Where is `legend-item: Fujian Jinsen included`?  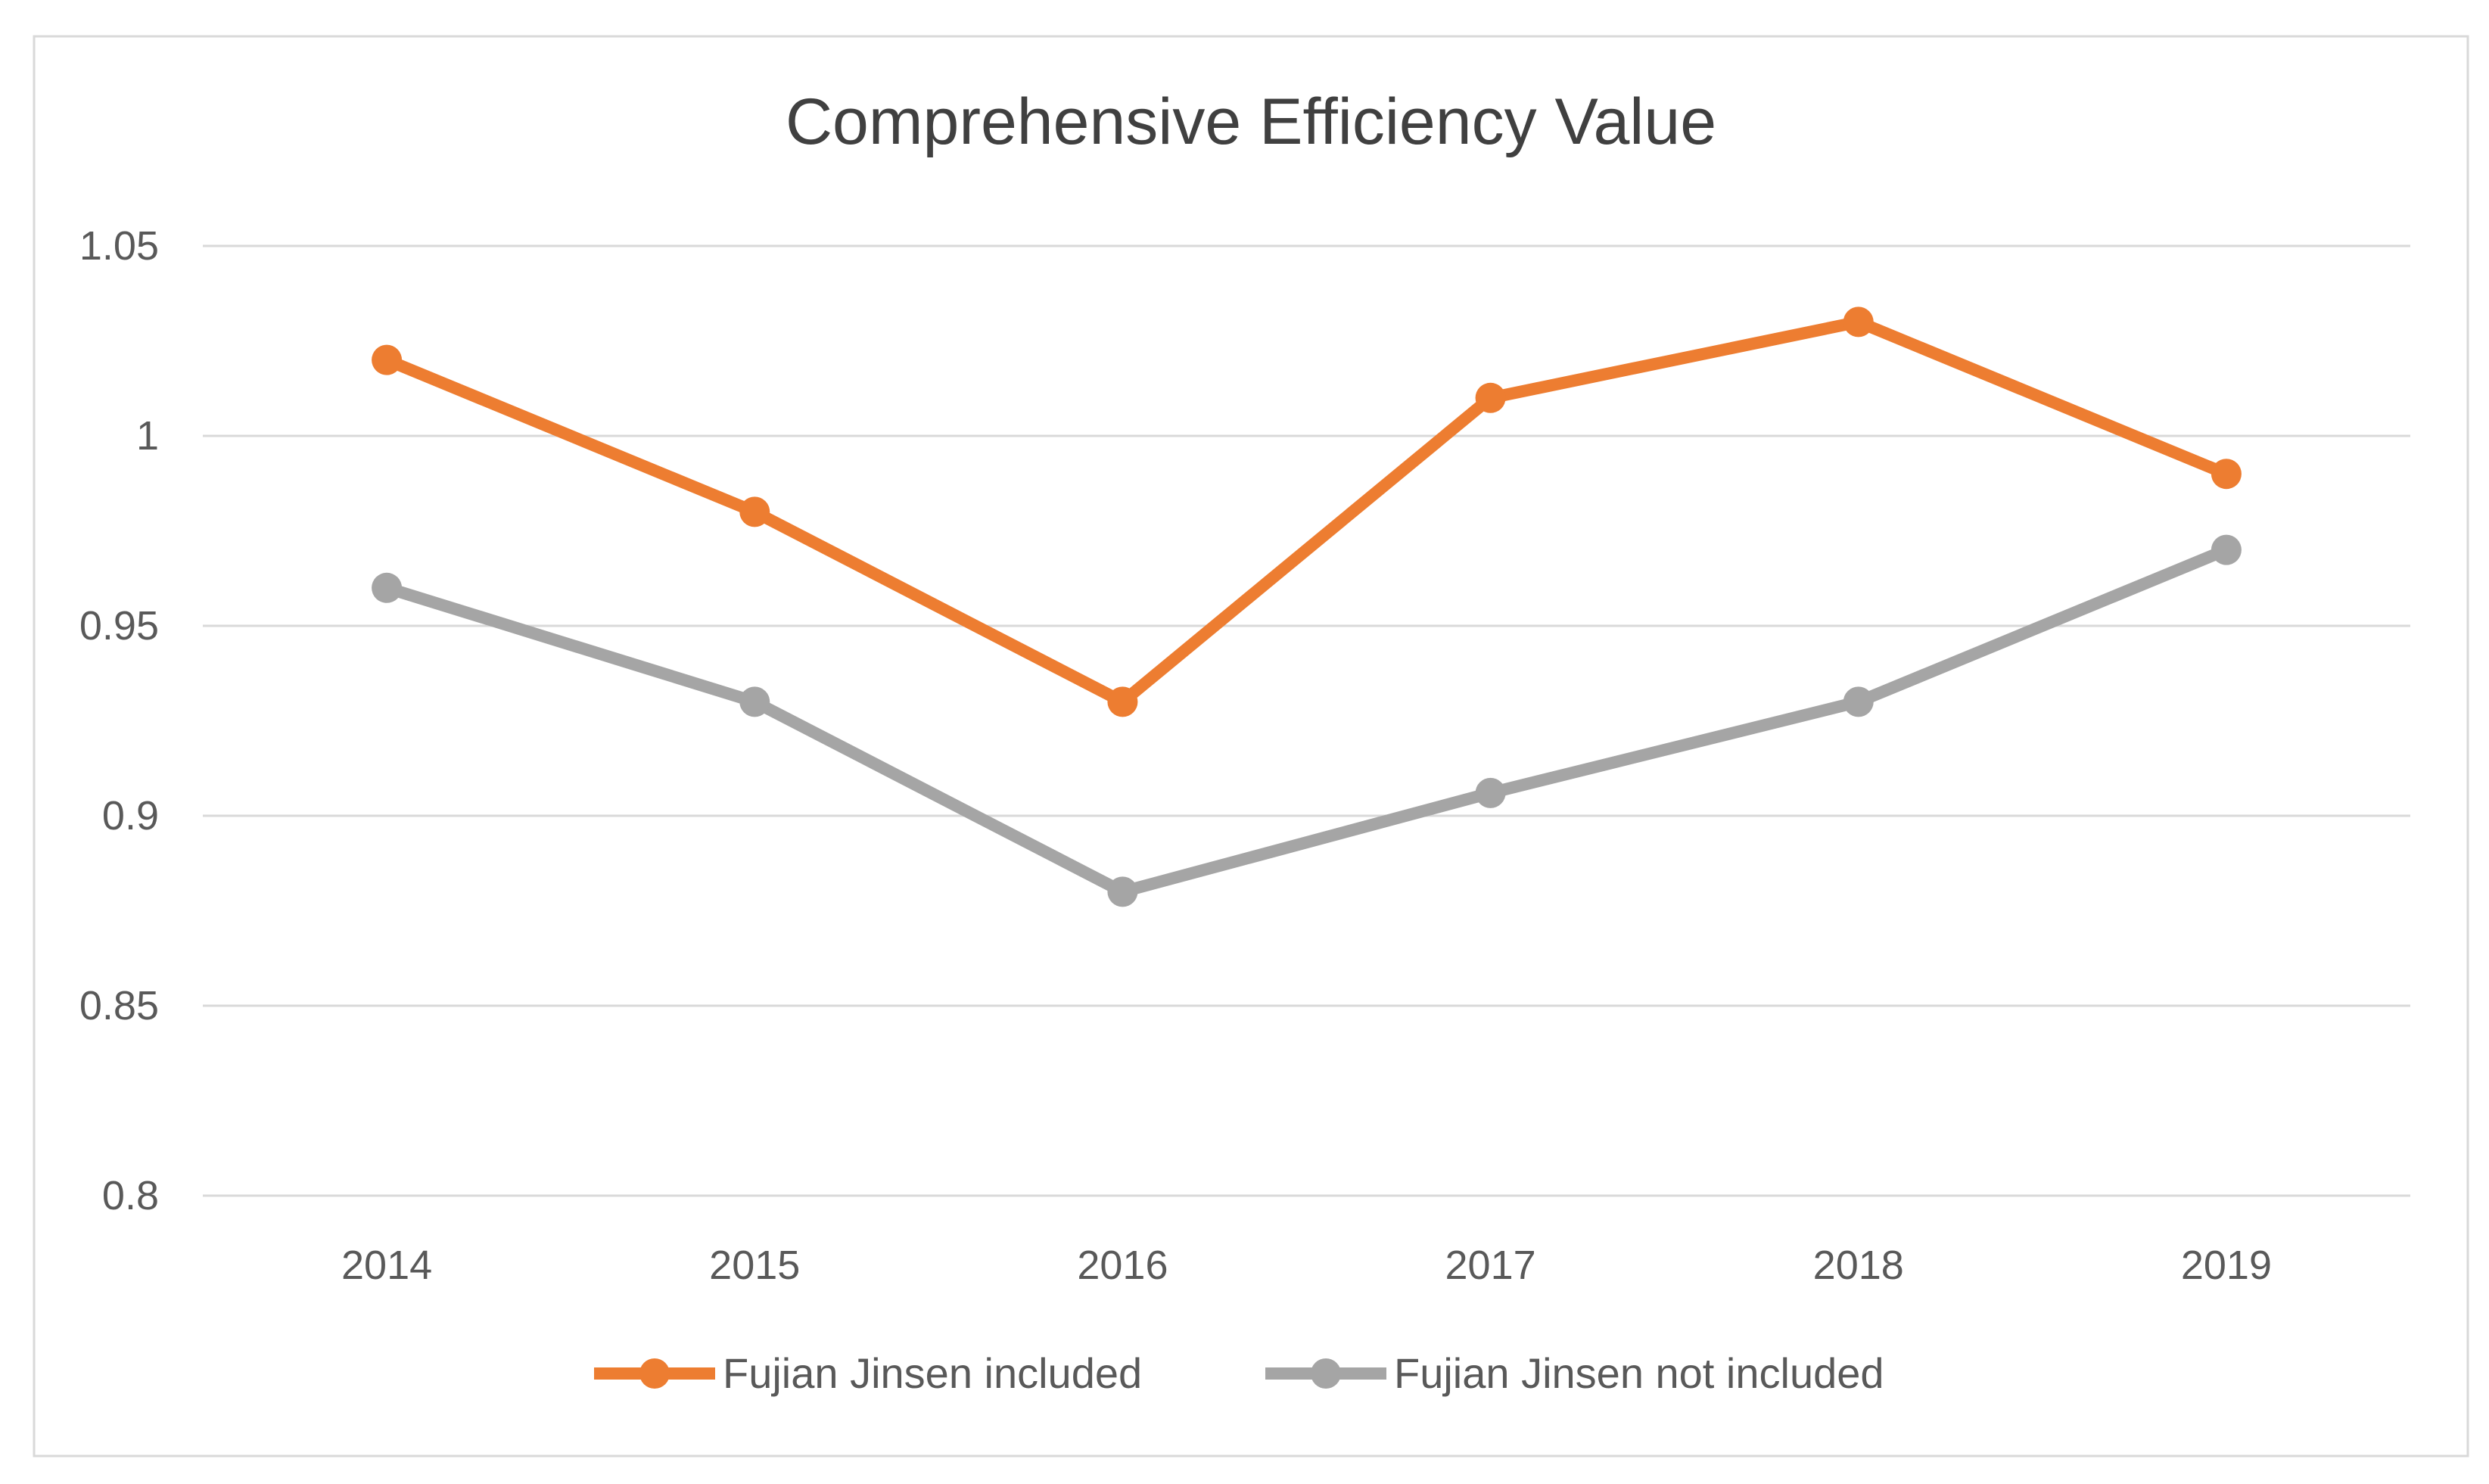 legend-item: Fujian Jinsen included is located at coordinates (868, 1373).